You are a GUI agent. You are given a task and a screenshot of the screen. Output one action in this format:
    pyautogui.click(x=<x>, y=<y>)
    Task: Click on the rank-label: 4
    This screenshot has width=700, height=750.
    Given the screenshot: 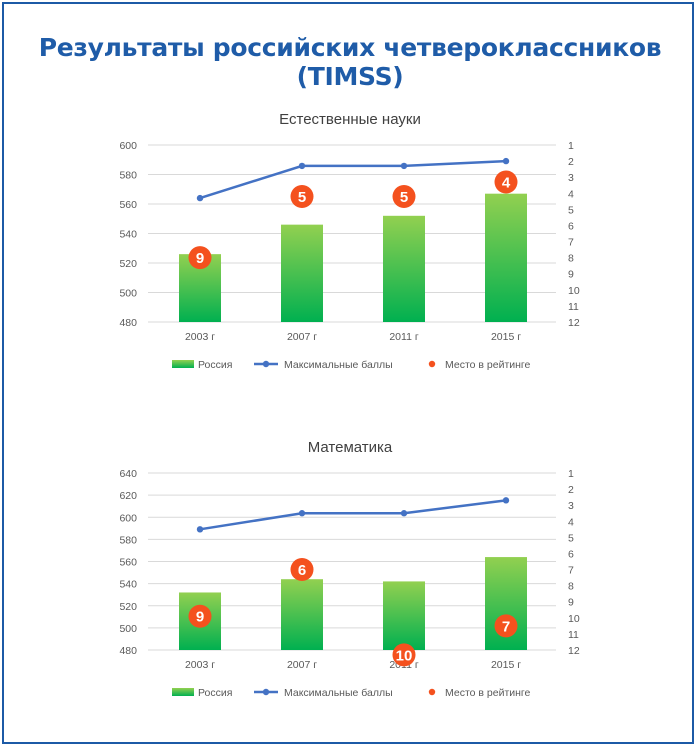 What is the action you would take?
    pyautogui.click(x=506, y=183)
    